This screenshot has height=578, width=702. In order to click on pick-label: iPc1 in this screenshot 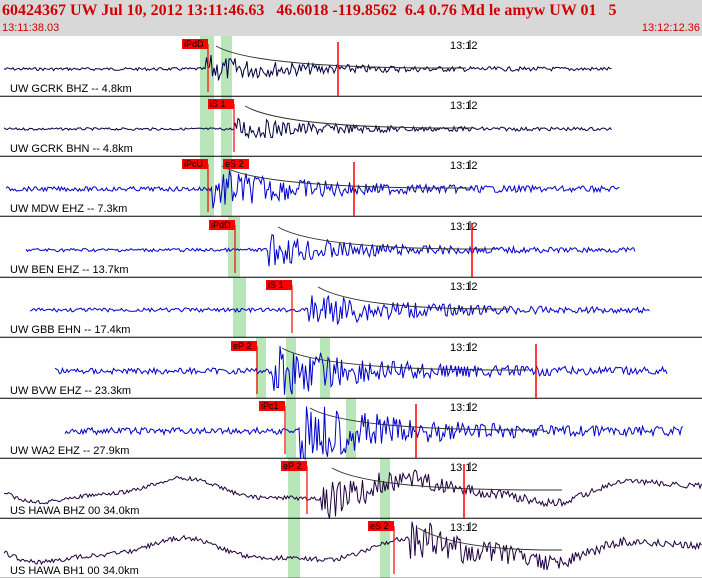, I will do `click(270, 406)`.